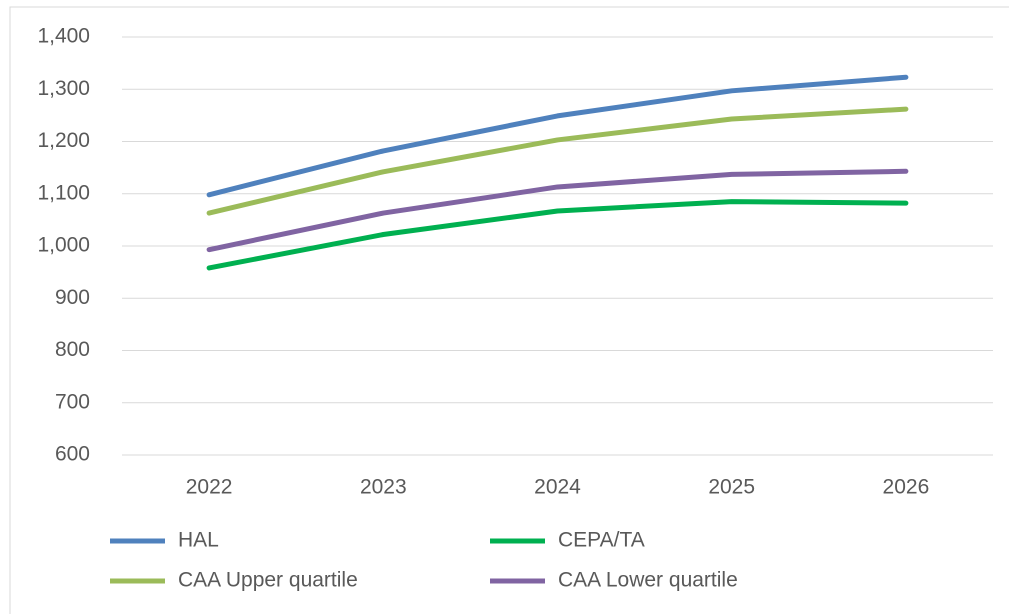  What do you see at coordinates (601, 540) in the screenshot?
I see `legend-label: CEPA/TA` at bounding box center [601, 540].